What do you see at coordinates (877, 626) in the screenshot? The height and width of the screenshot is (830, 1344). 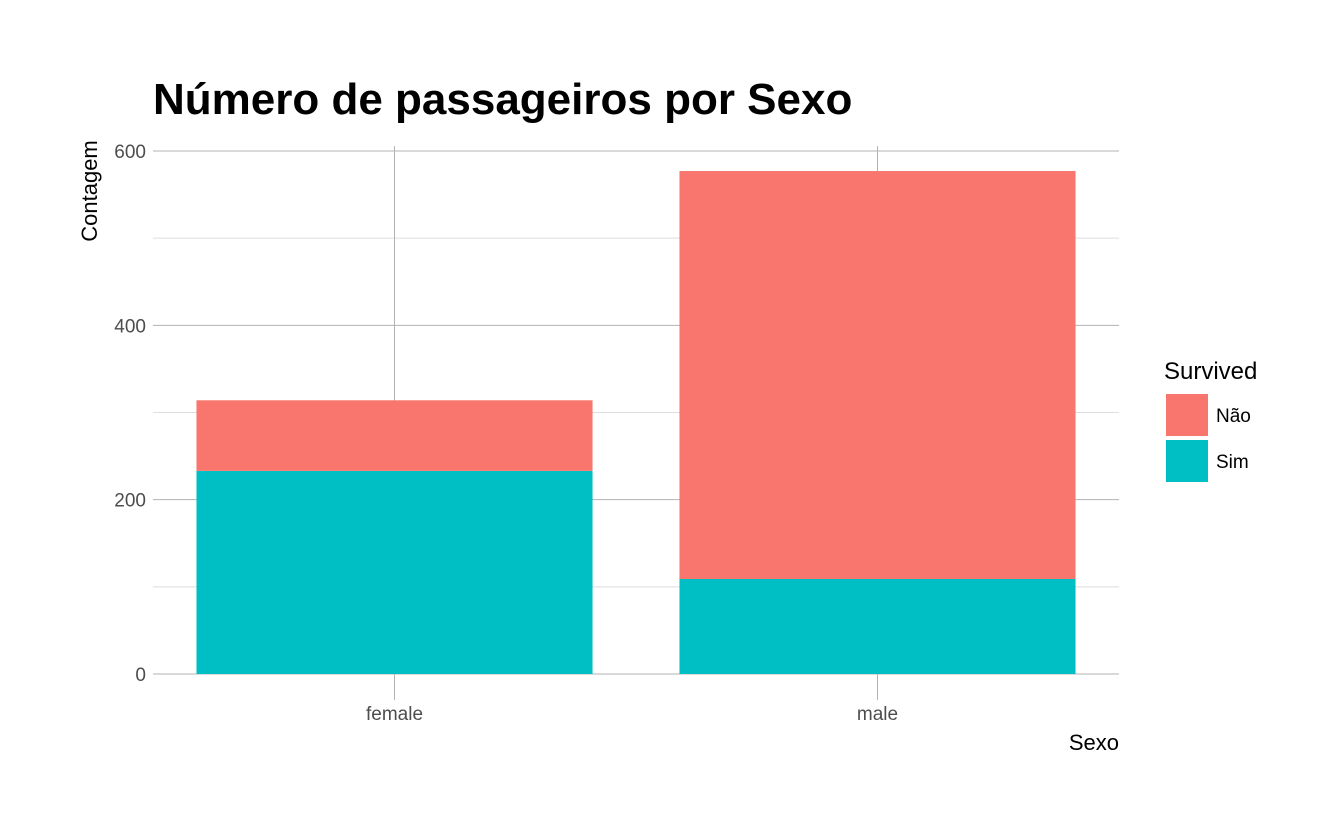 I see `bar-male-sim` at bounding box center [877, 626].